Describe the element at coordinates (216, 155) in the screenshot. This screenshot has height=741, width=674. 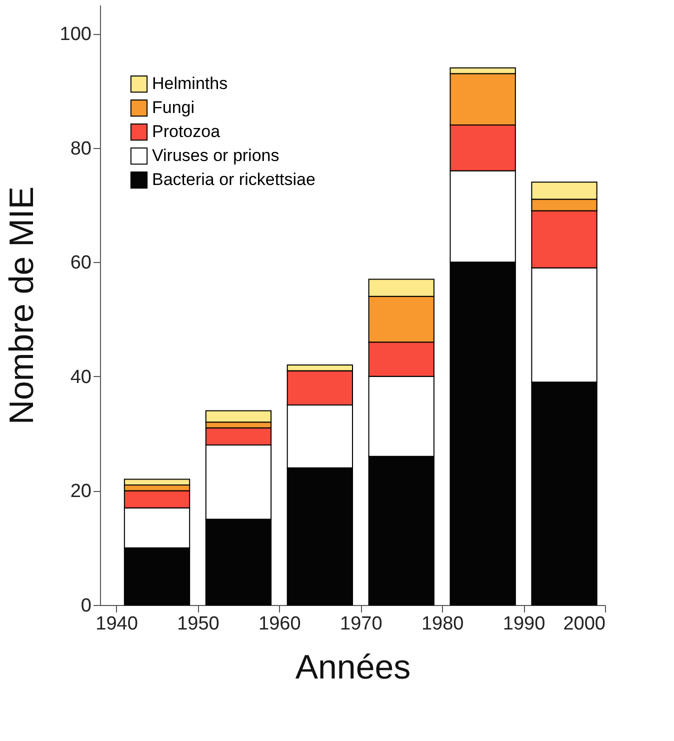
I see `legend-label: Viruses or prions` at that location.